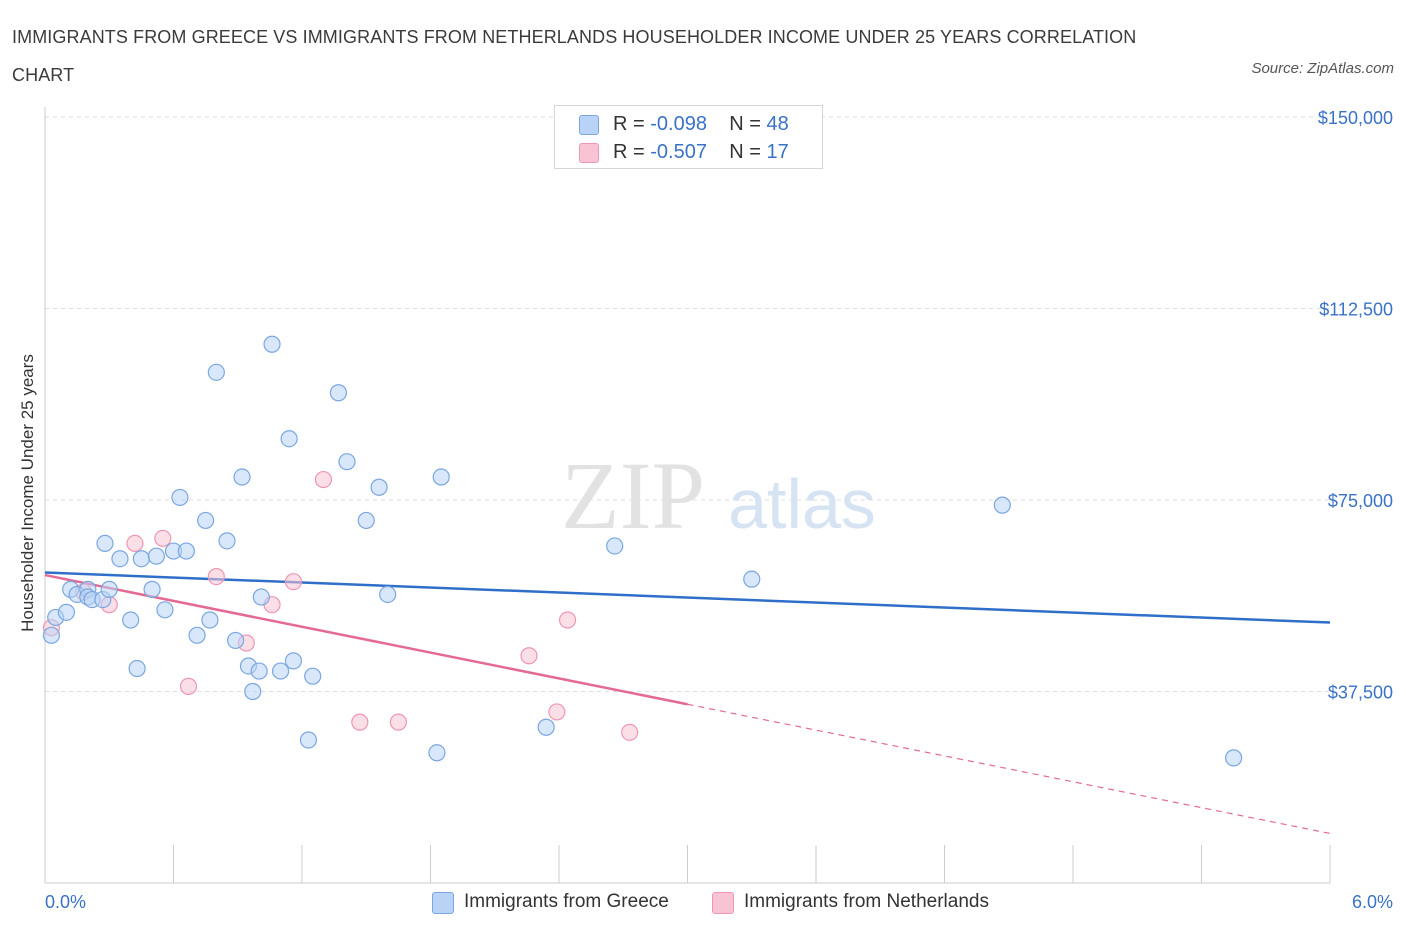  I want to click on bottom-legend-label-greece: Immigrants from Greece, so click(566, 901).